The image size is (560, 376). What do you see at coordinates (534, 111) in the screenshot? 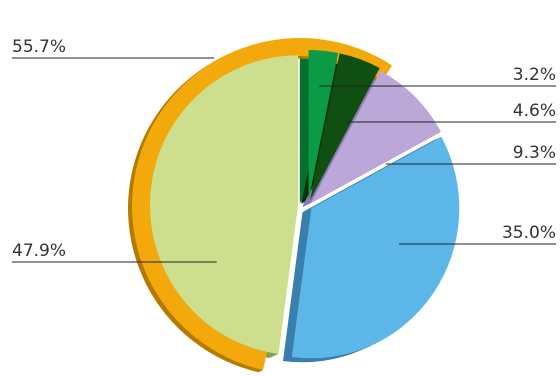
I see `slice-label: 4.6%` at bounding box center [534, 111].